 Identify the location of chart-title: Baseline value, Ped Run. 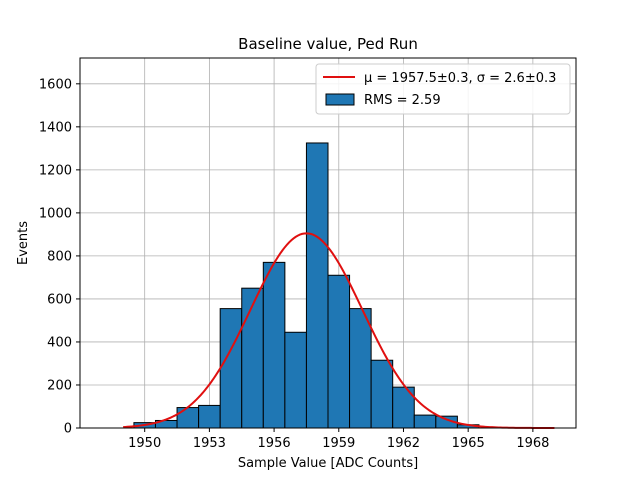
(328, 44).